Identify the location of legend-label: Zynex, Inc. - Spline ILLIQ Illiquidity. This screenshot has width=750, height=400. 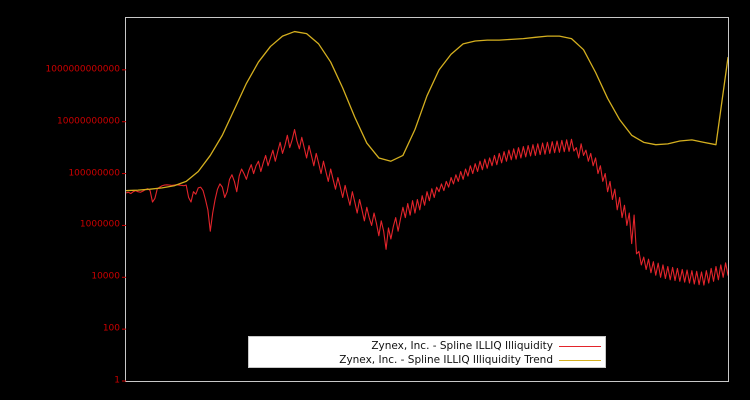
(462, 346).